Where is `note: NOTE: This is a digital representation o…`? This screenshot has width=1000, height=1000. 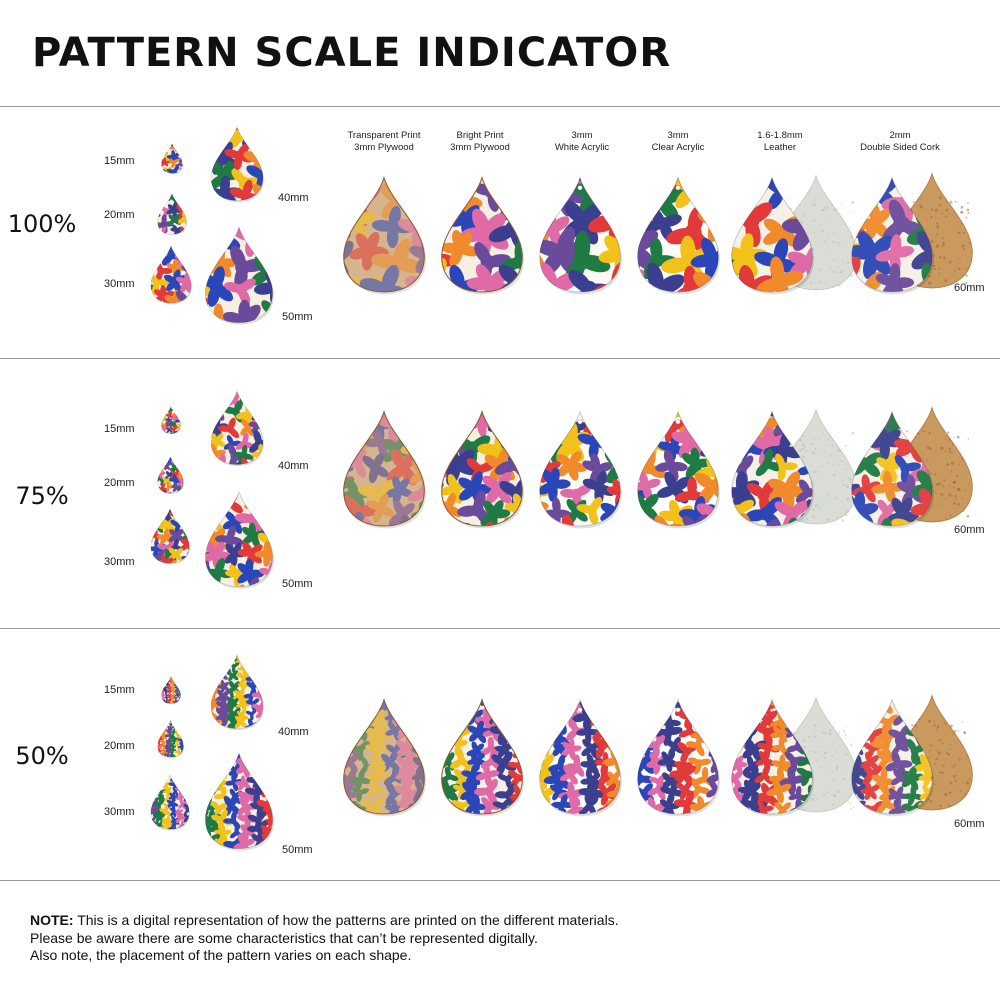 note: NOTE: This is a digital representation o… is located at coordinates (324, 938).